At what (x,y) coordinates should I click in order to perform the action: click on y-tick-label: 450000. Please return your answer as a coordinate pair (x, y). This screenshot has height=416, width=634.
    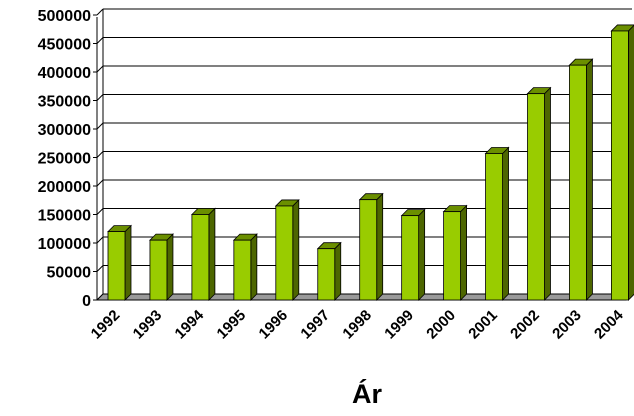
    Looking at the image, I should click on (64, 45).